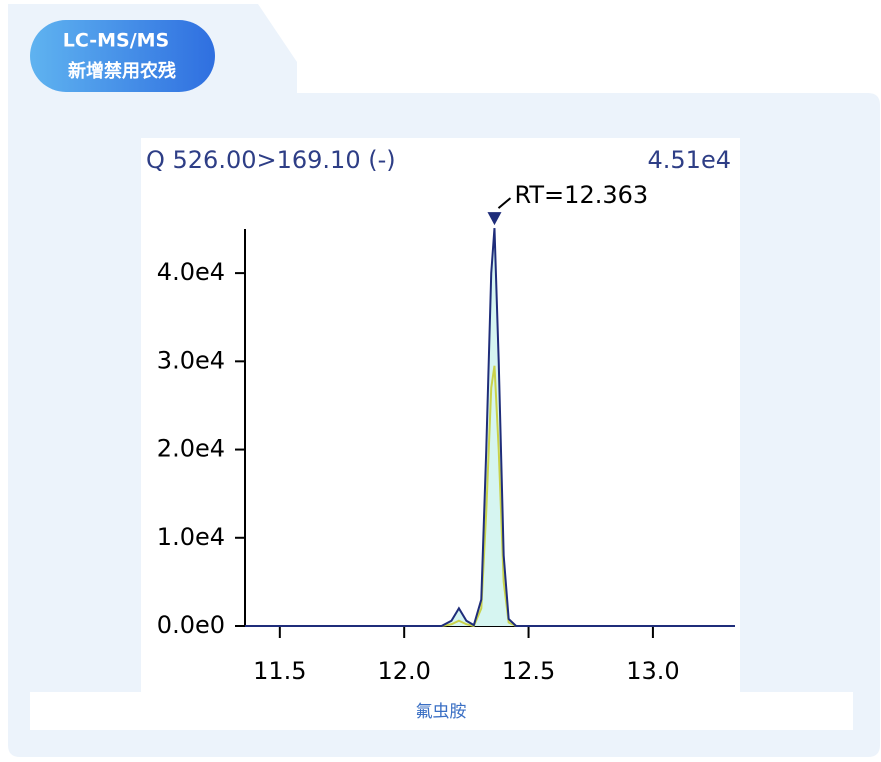 Image resolution: width=881 pixels, height=762 pixels. Describe the element at coordinates (191, 449) in the screenshot. I see `y-tick-label: 2.0e4` at that location.